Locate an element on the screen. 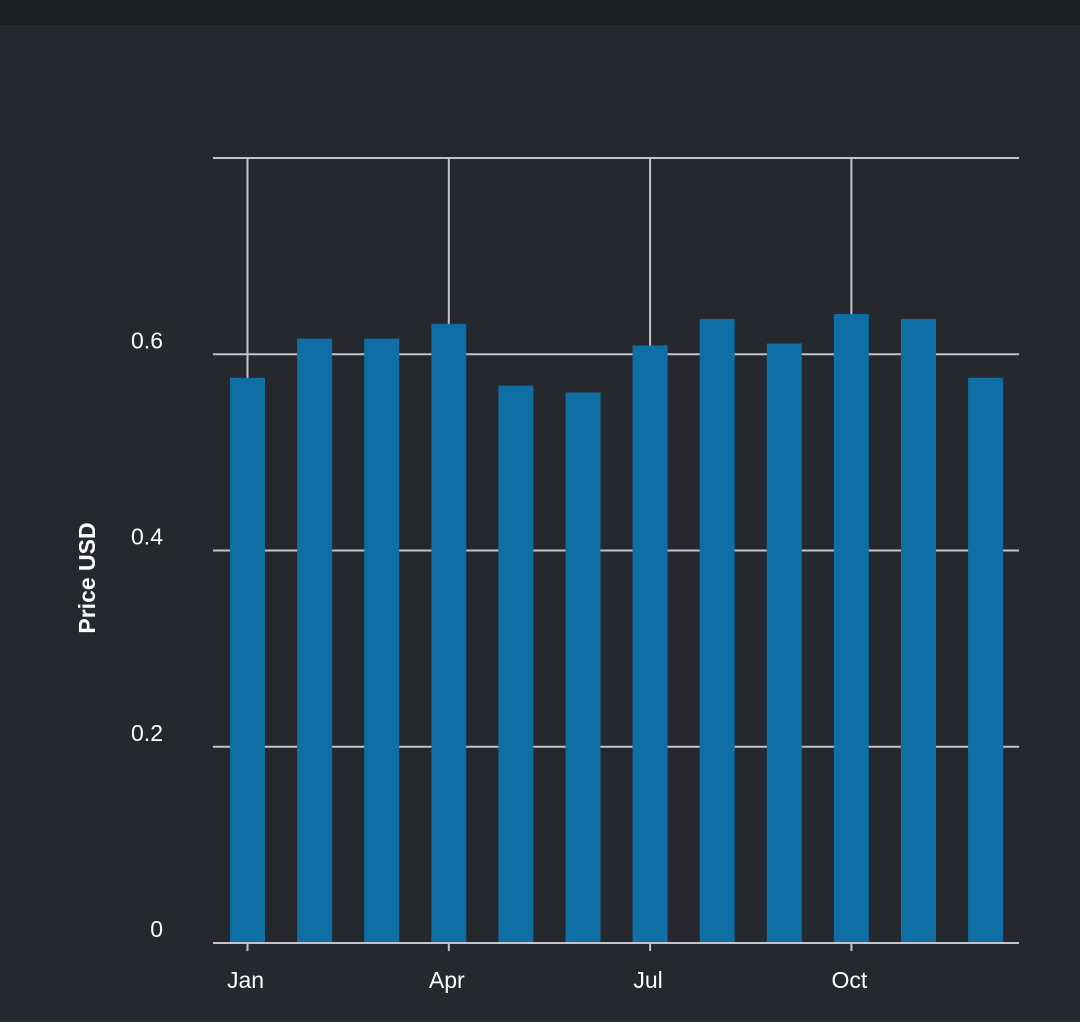  y-tick-label: 0.6 is located at coordinates (147, 340).